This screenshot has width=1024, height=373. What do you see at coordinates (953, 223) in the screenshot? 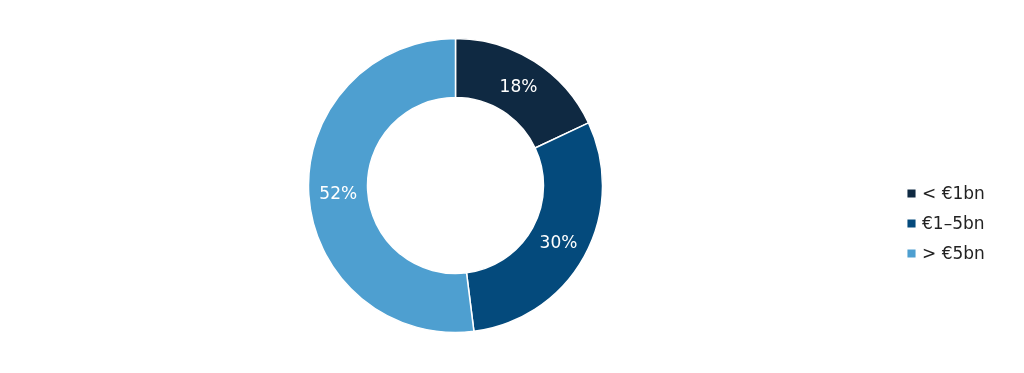
I see `legend-label: €1–5bn` at bounding box center [953, 223].